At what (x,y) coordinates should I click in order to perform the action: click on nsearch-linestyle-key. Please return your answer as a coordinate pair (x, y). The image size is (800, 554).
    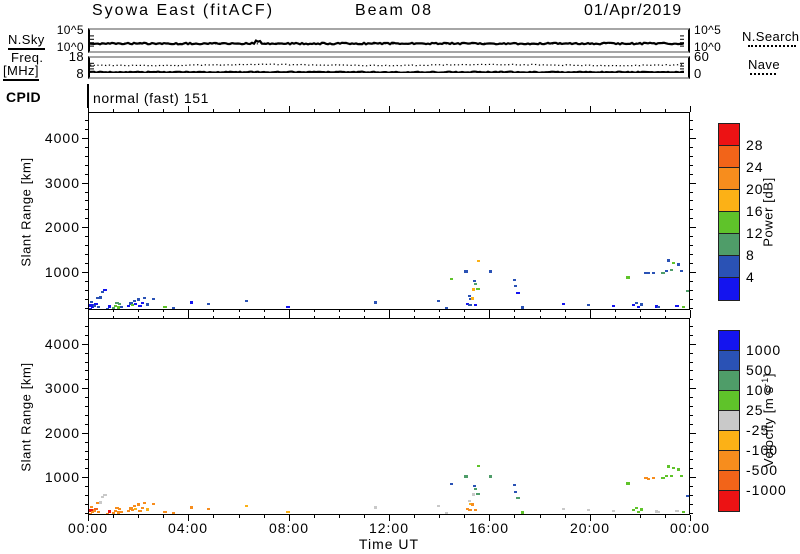
    Looking at the image, I should click on (772, 46).